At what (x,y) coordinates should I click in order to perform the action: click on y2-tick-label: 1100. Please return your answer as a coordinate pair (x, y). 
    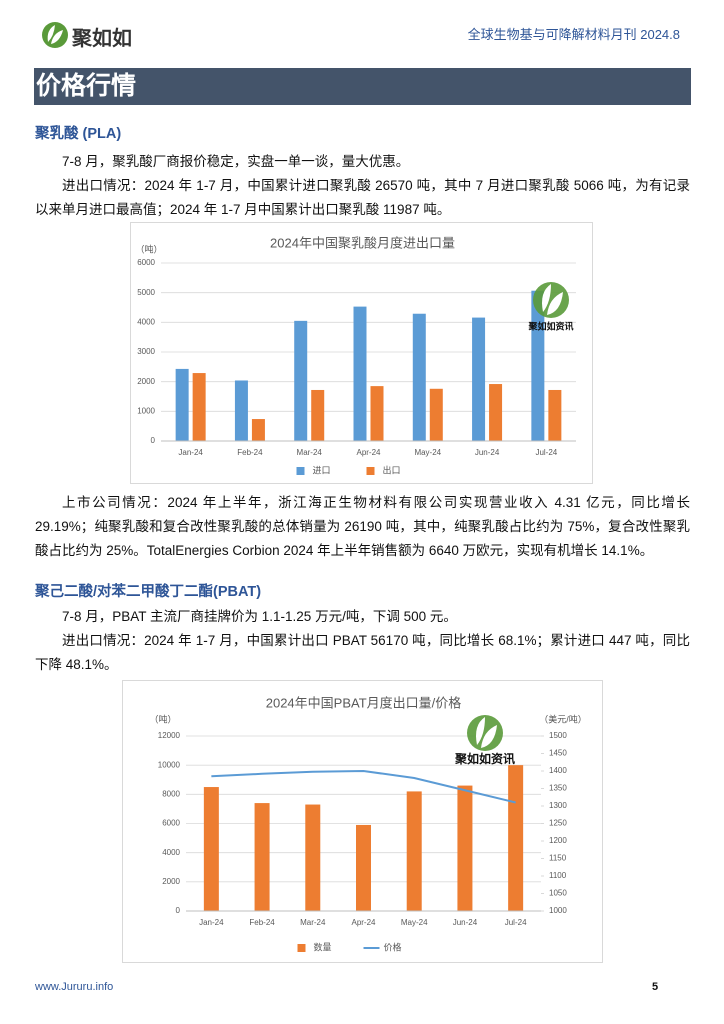
    Looking at the image, I should click on (558, 875).